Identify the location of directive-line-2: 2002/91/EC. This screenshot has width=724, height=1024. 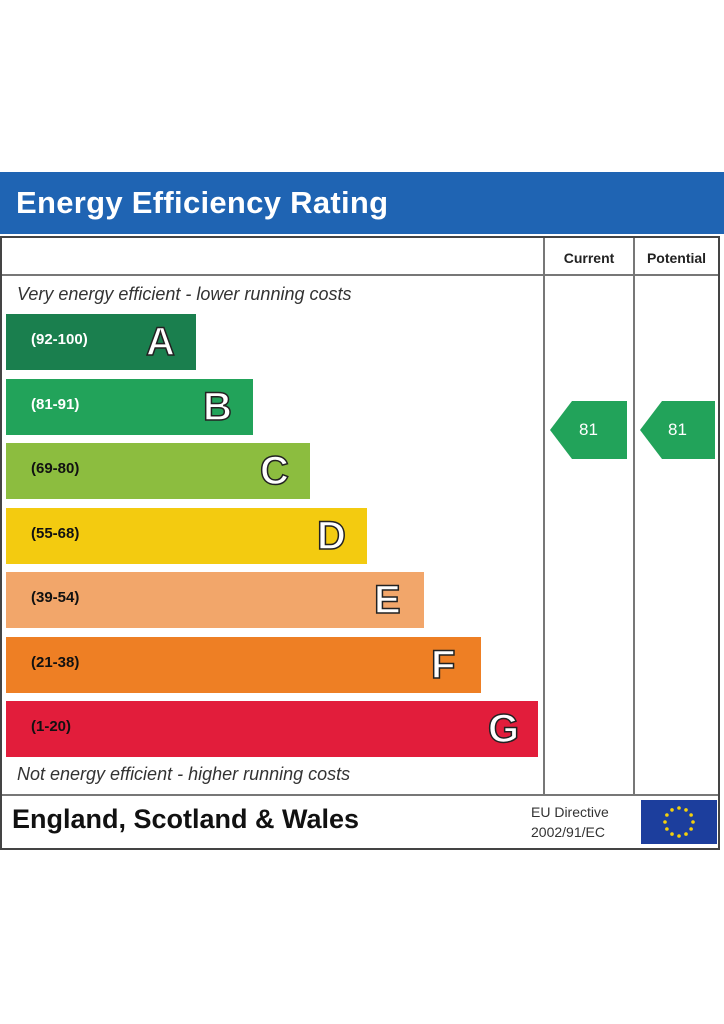
(568, 832).